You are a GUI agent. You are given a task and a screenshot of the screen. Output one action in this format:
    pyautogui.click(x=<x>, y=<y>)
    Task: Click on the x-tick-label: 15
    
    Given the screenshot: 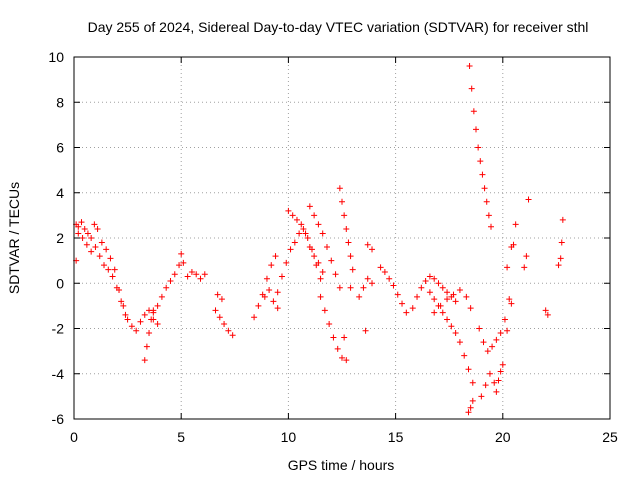 What is the action you would take?
    pyautogui.click(x=396, y=437)
    